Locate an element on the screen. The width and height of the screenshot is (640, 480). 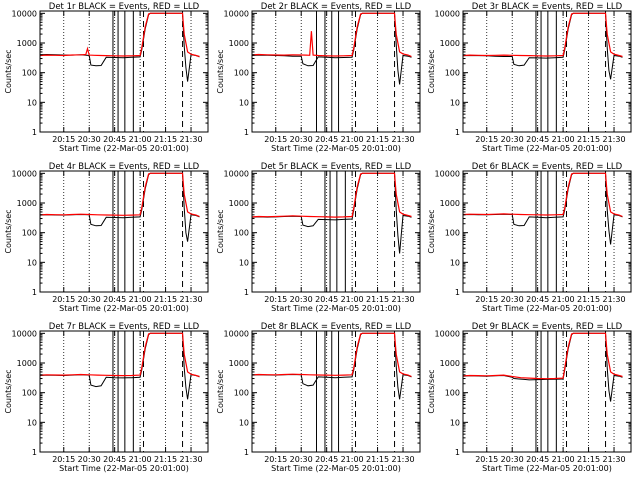
panel-title: Det 7r BLACK = Events, RED = LLD is located at coordinates (124, 327).